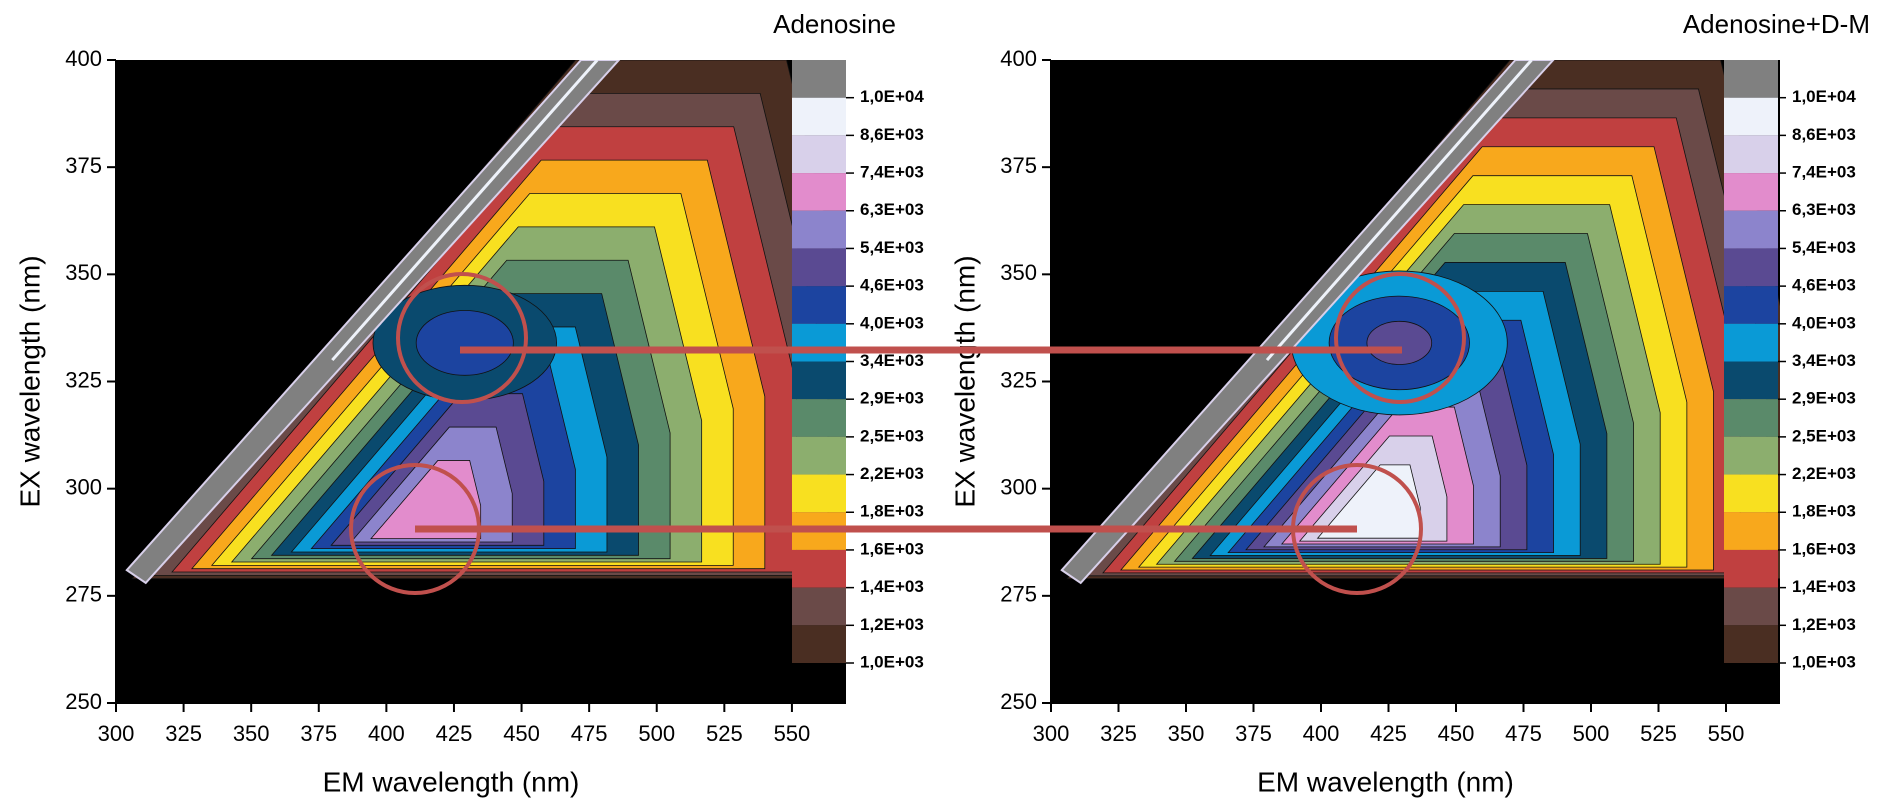 This screenshot has height=801, width=1882. What do you see at coordinates (1824, 360) in the screenshot?
I see `colorbar-label: 3,4E+03` at bounding box center [1824, 360].